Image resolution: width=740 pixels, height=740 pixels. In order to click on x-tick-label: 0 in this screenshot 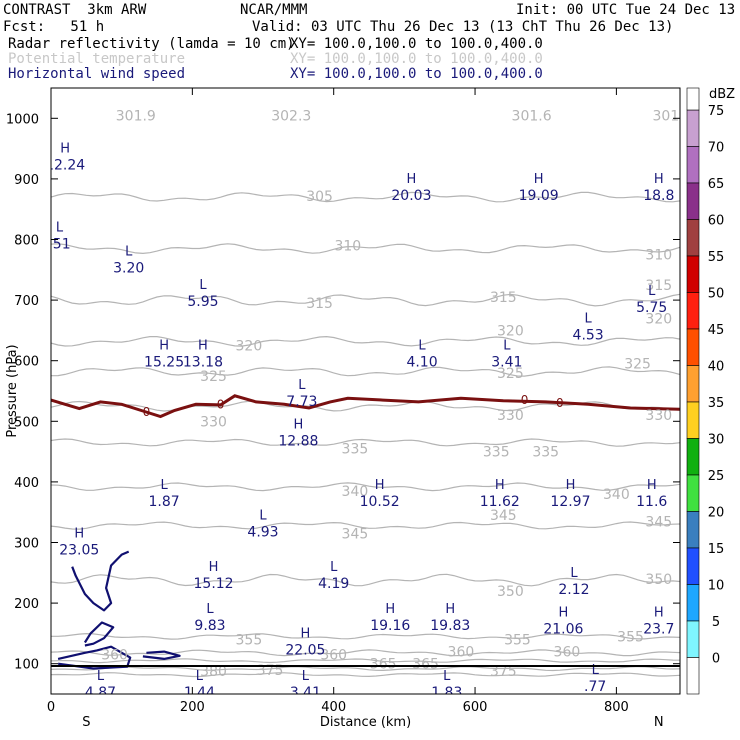, I will do `click(51, 707)`.